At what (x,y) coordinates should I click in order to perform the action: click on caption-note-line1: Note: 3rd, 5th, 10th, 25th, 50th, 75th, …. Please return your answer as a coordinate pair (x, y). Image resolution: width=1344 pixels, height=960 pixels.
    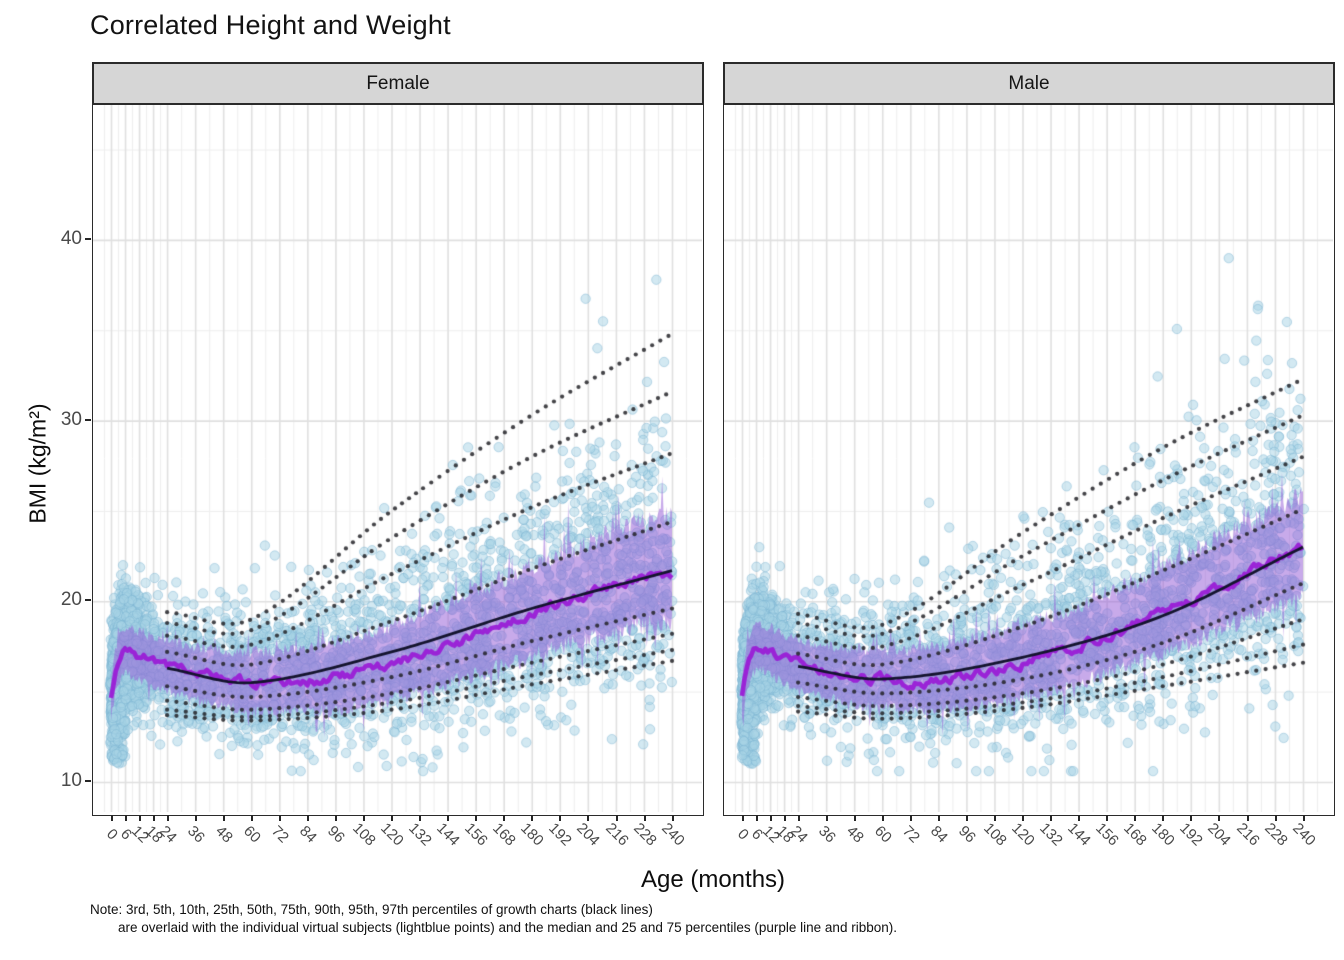
    Looking at the image, I should click on (371, 909).